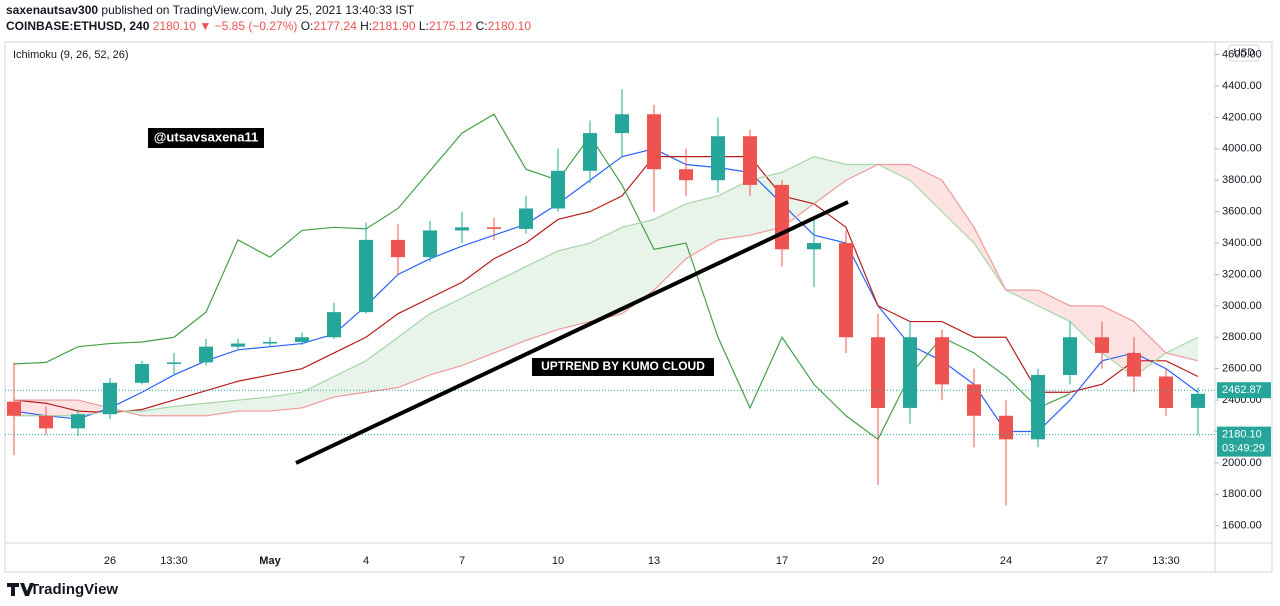  What do you see at coordinates (1242, 243) in the screenshot?
I see `y-tick-label: 3400.00` at bounding box center [1242, 243].